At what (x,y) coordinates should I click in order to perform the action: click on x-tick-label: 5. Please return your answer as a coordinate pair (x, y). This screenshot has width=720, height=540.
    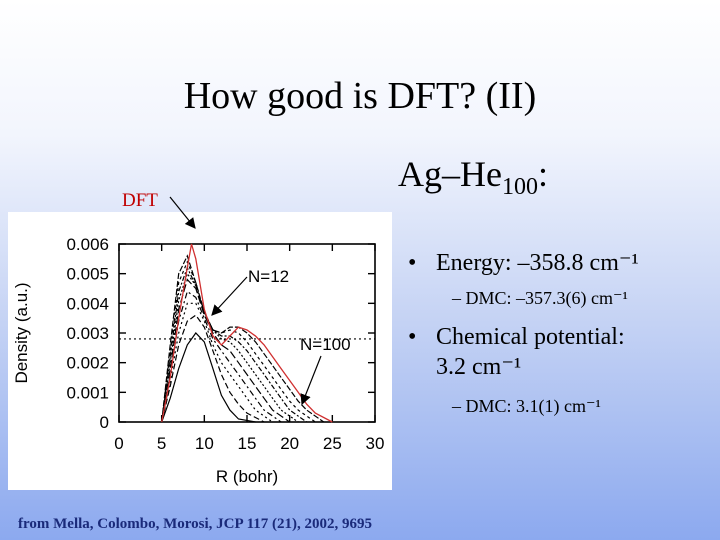
    Looking at the image, I should click on (161, 443).